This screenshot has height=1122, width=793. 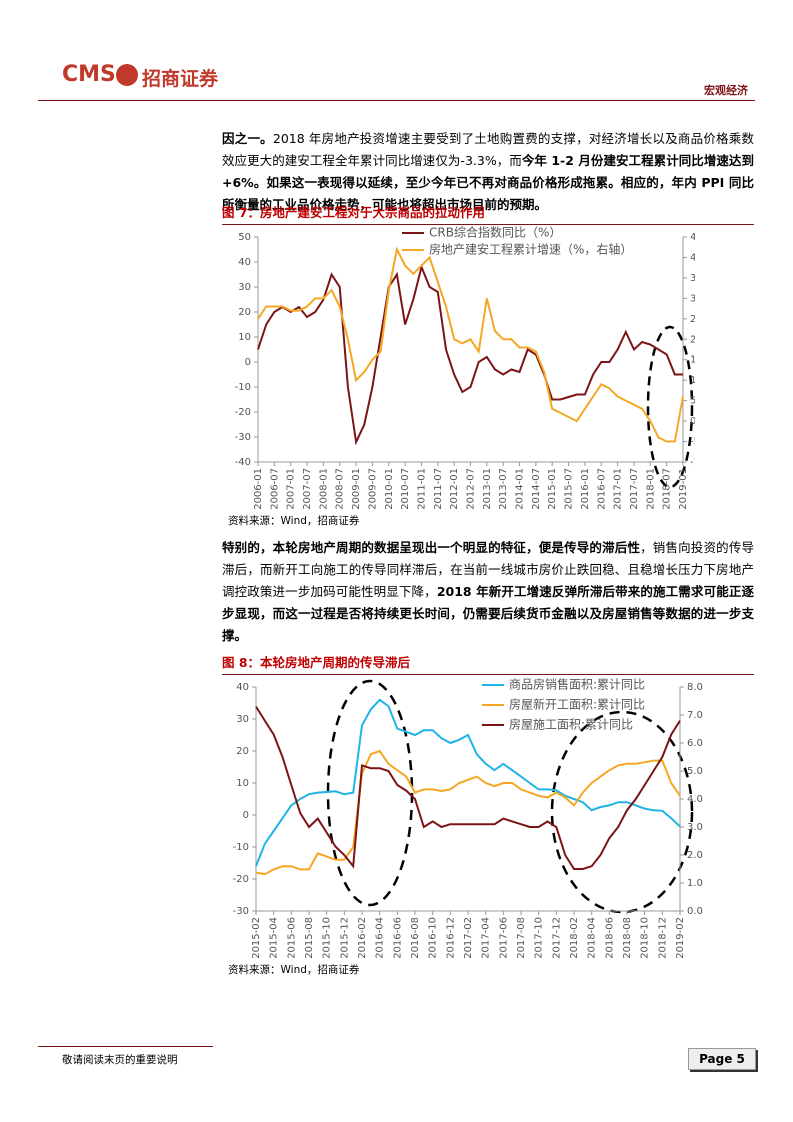 I want to click on header-rule, so click(x=396, y=100).